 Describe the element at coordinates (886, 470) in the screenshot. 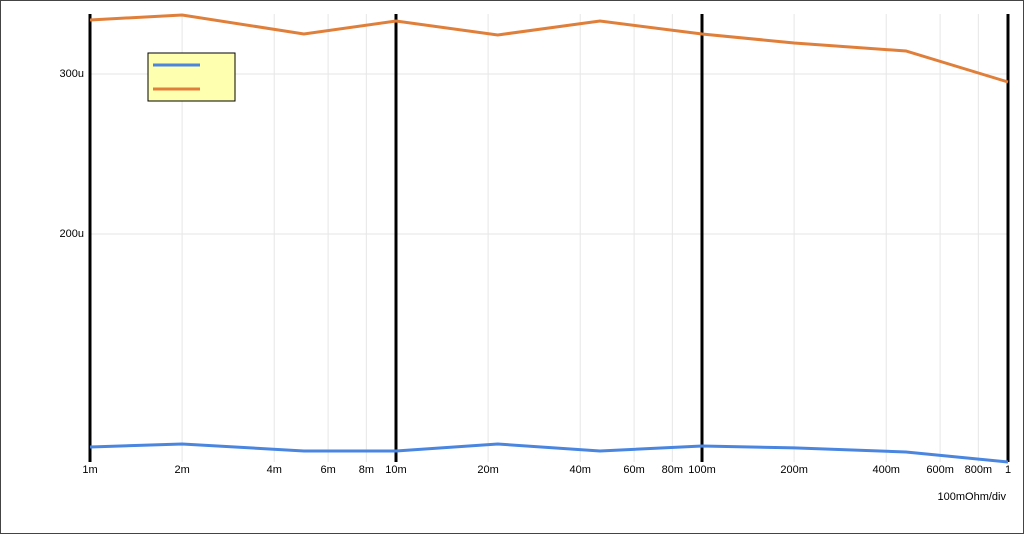

I see `x-tick-label: 400m` at that location.